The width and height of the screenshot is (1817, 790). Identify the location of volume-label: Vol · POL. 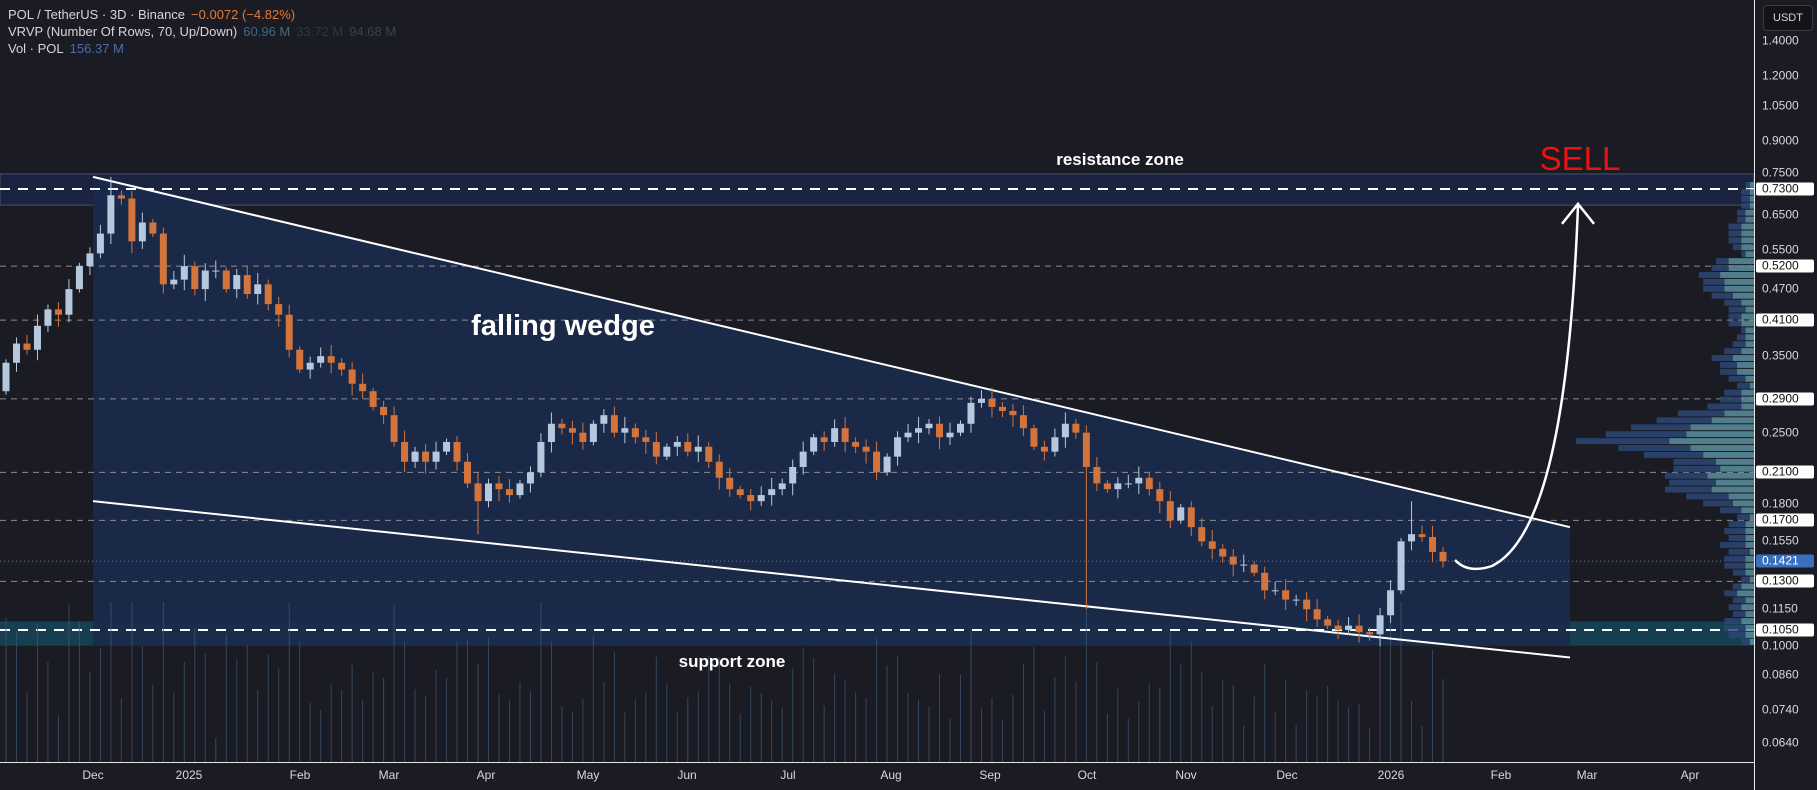
(36, 48).